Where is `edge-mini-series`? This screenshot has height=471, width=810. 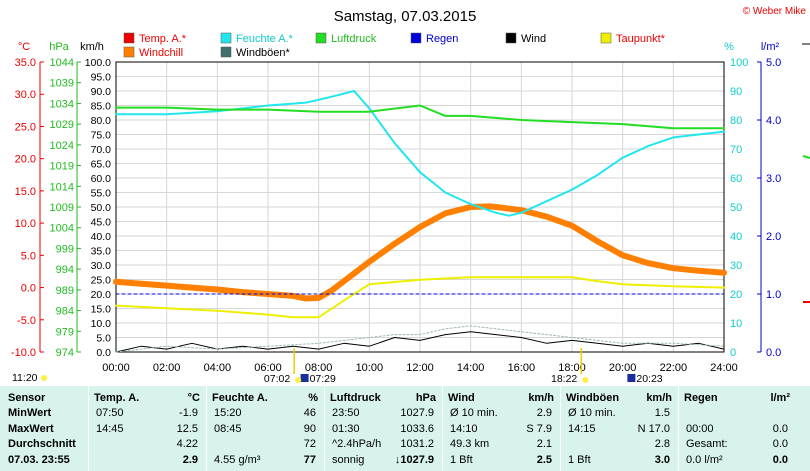
edge-mini-series is located at coordinates (806, 157).